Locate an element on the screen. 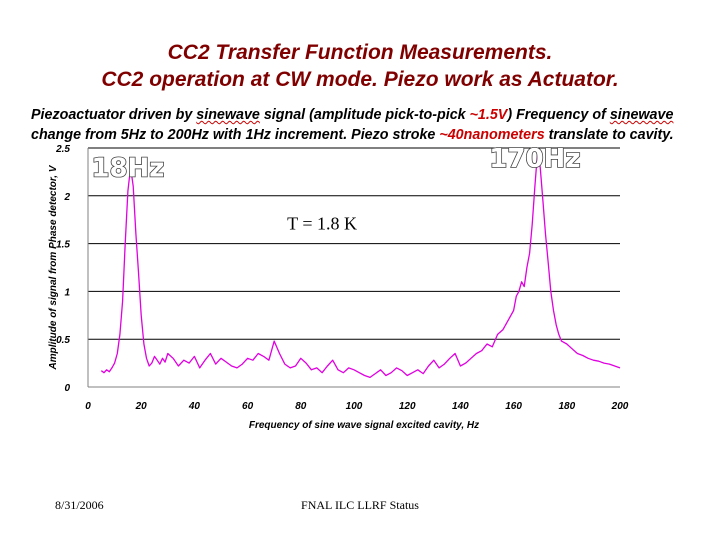  desc-text: translate to cavity. is located at coordinates (609, 135).